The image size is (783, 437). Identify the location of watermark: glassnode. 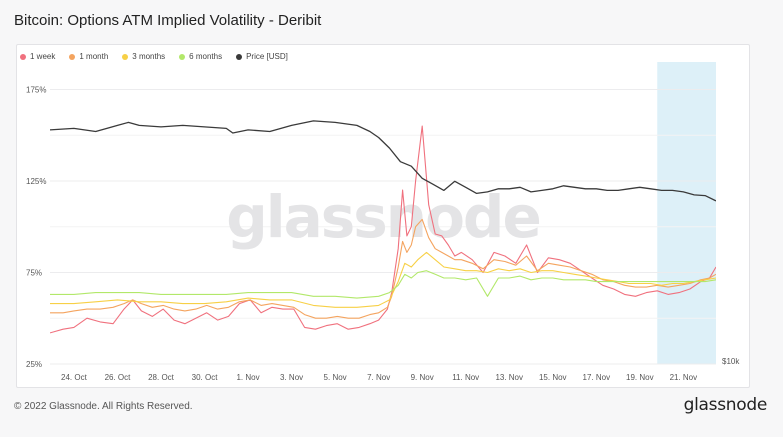
(383, 217).